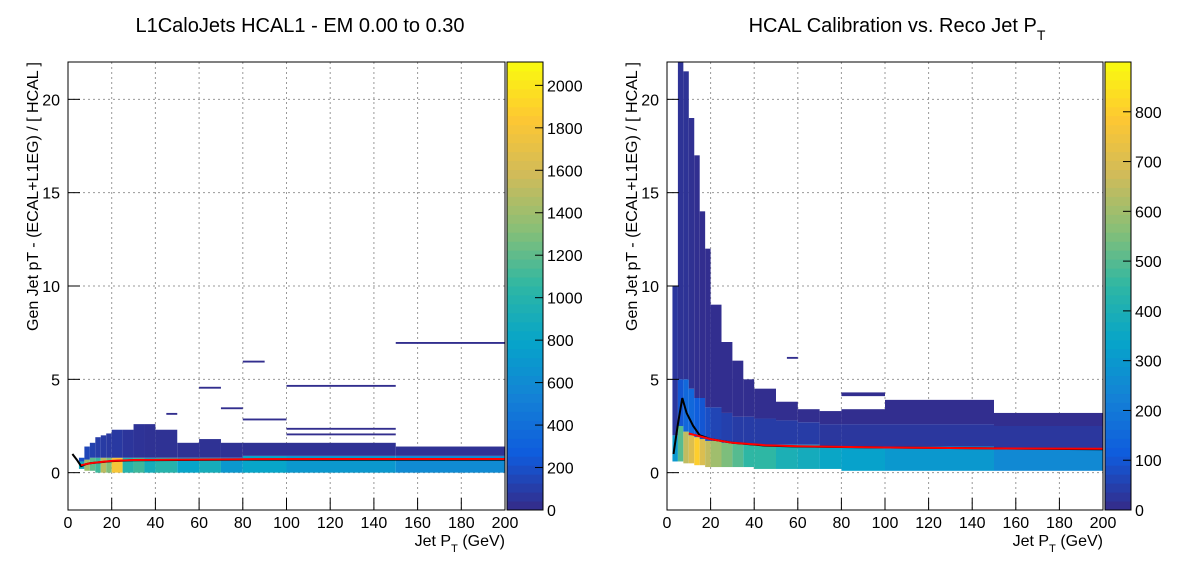 The image size is (1196, 572). What do you see at coordinates (292, 462) in the screenshot?
I see `fit-curve` at bounding box center [292, 462].